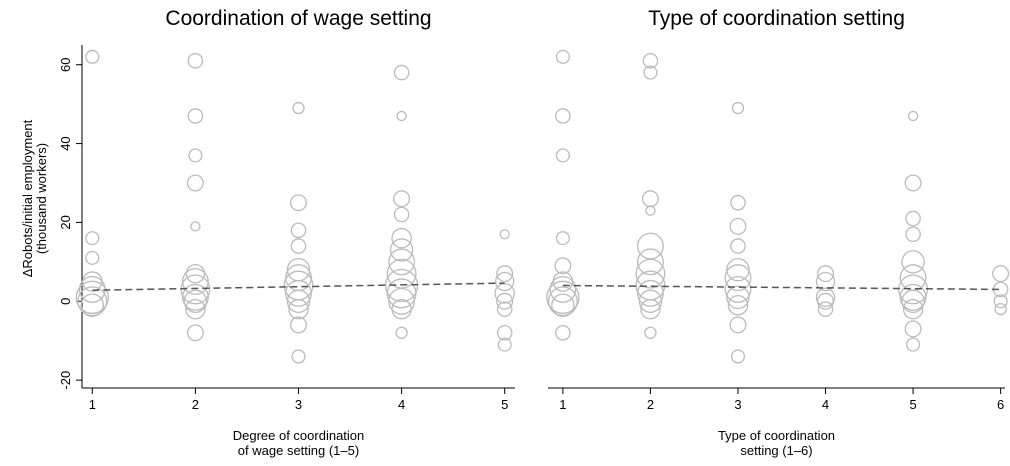  What do you see at coordinates (776, 18) in the screenshot?
I see `panel-title: Type of coordination setting` at bounding box center [776, 18].